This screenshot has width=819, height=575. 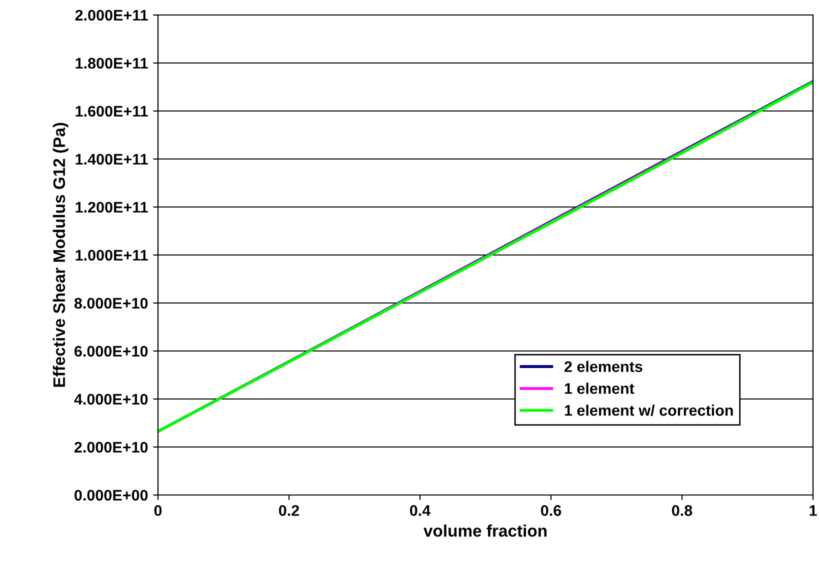 What do you see at coordinates (551, 510) in the screenshot?
I see `x-tick-label: 0.6` at bounding box center [551, 510].